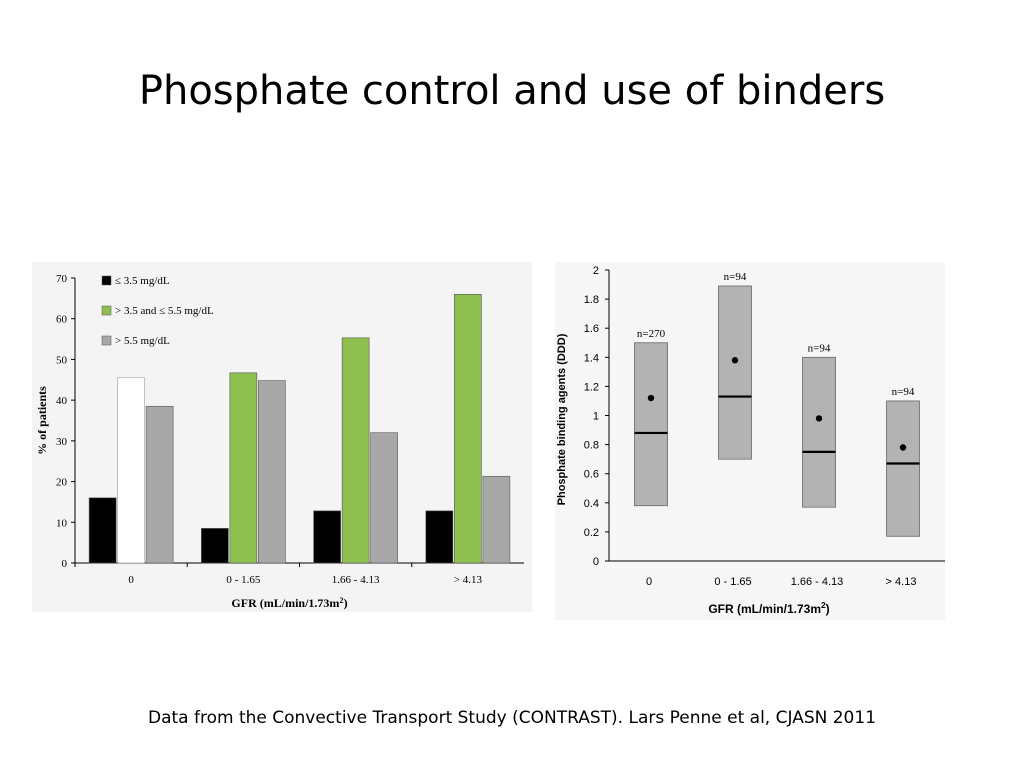 The width and height of the screenshot is (1024, 768). I want to click on y-tick-label: 0.6, so click(591, 475).